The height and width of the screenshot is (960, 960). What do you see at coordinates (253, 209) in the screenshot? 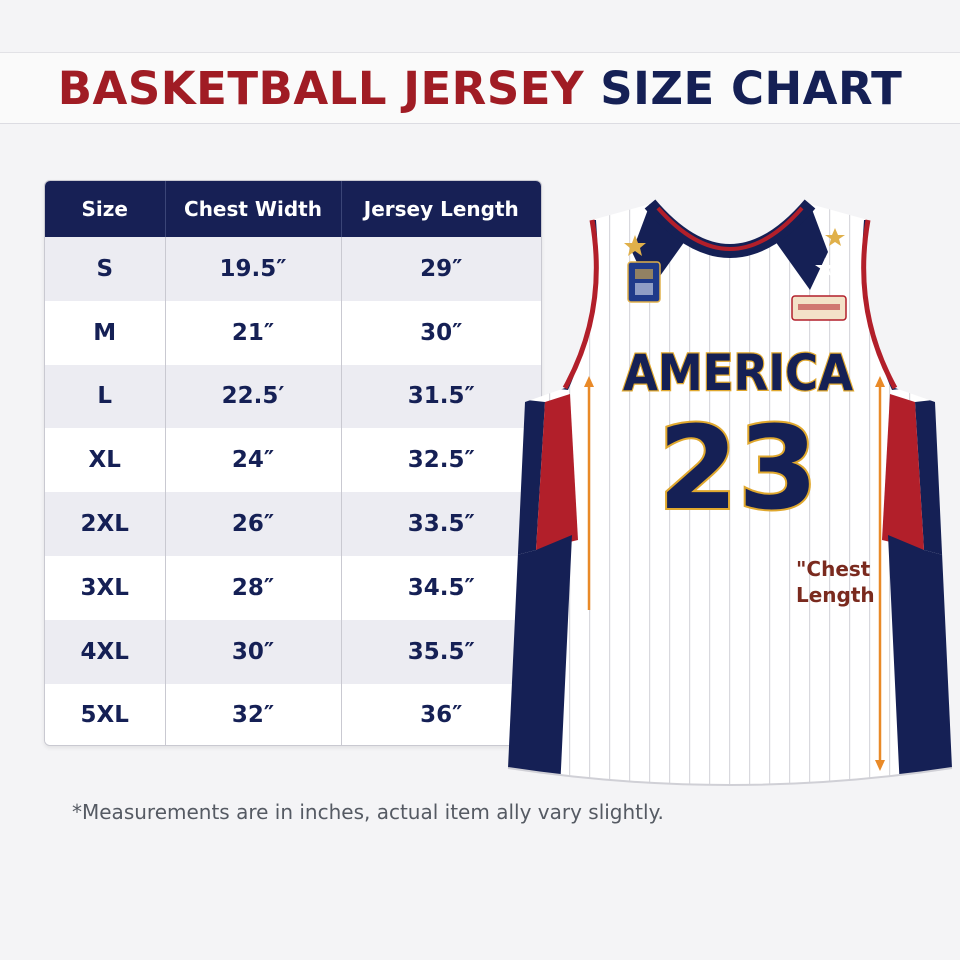
I see `header-chest-width: Chest Width` at bounding box center [253, 209].